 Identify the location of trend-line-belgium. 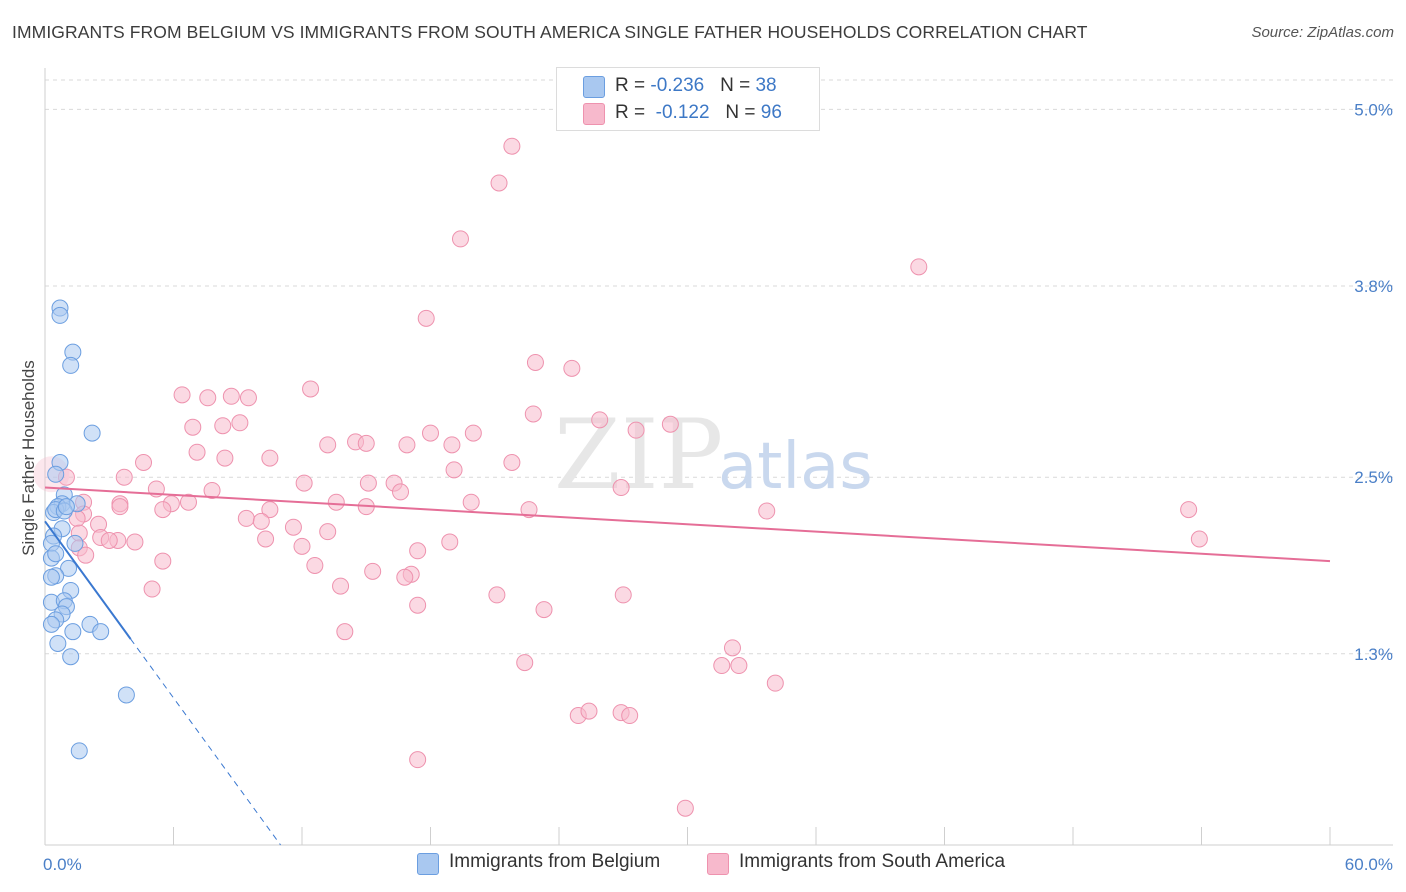
(88, 580).